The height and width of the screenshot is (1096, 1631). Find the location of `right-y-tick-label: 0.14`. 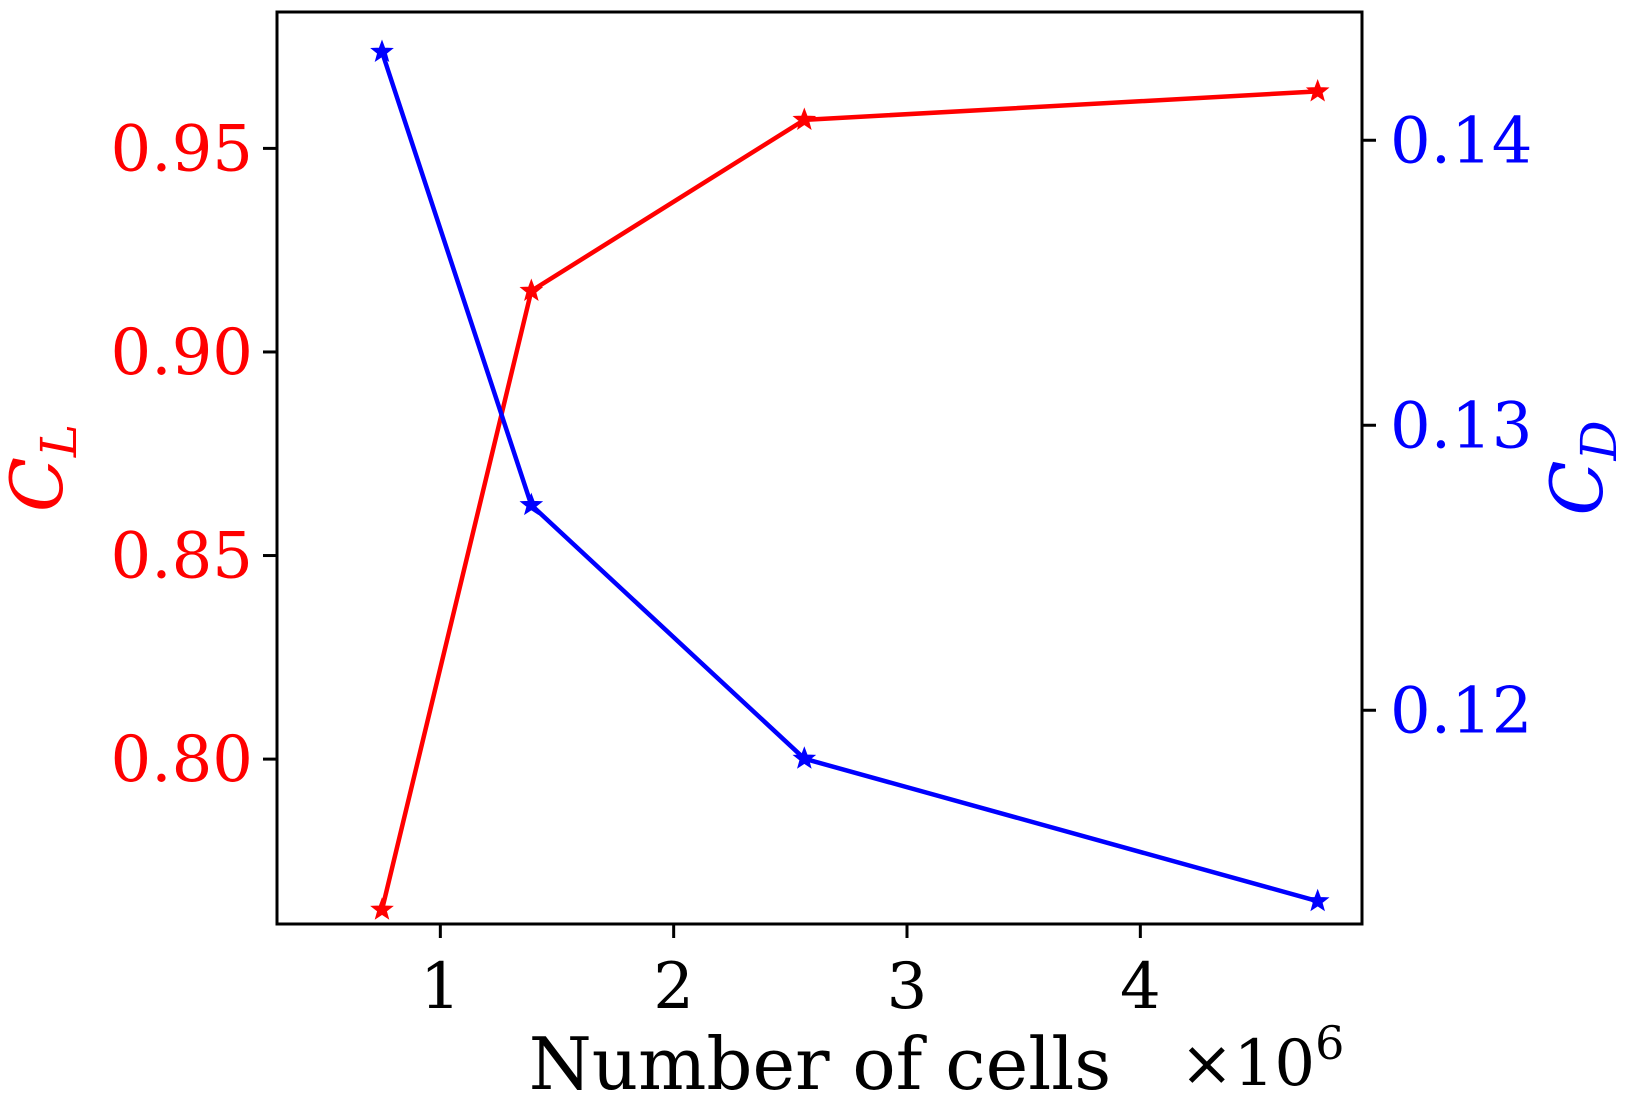

right-y-tick-label: 0.14 is located at coordinates (1461, 141).